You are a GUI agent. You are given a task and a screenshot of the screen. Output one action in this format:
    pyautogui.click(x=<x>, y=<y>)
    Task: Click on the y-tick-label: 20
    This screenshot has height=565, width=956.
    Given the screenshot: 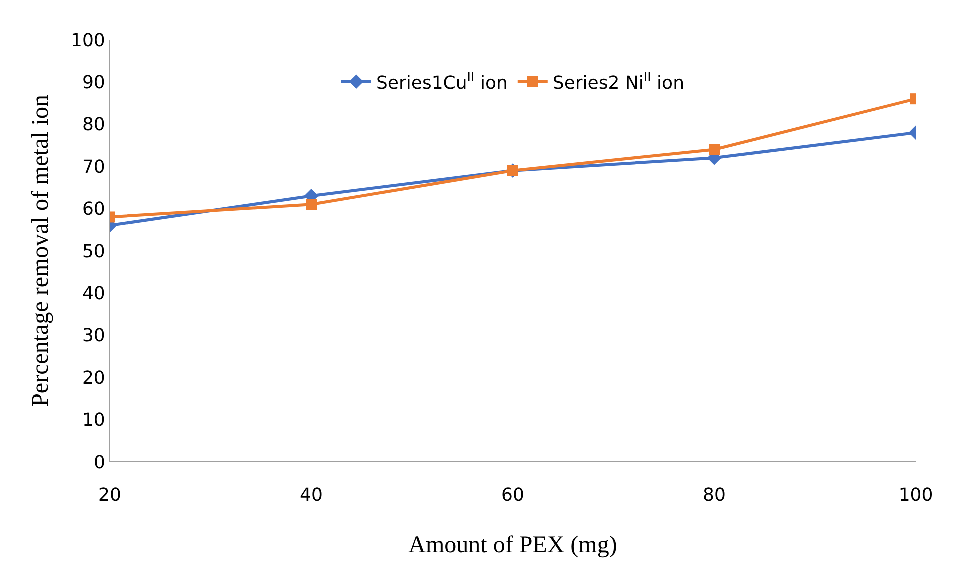 What is the action you would take?
    pyautogui.click(x=94, y=378)
    